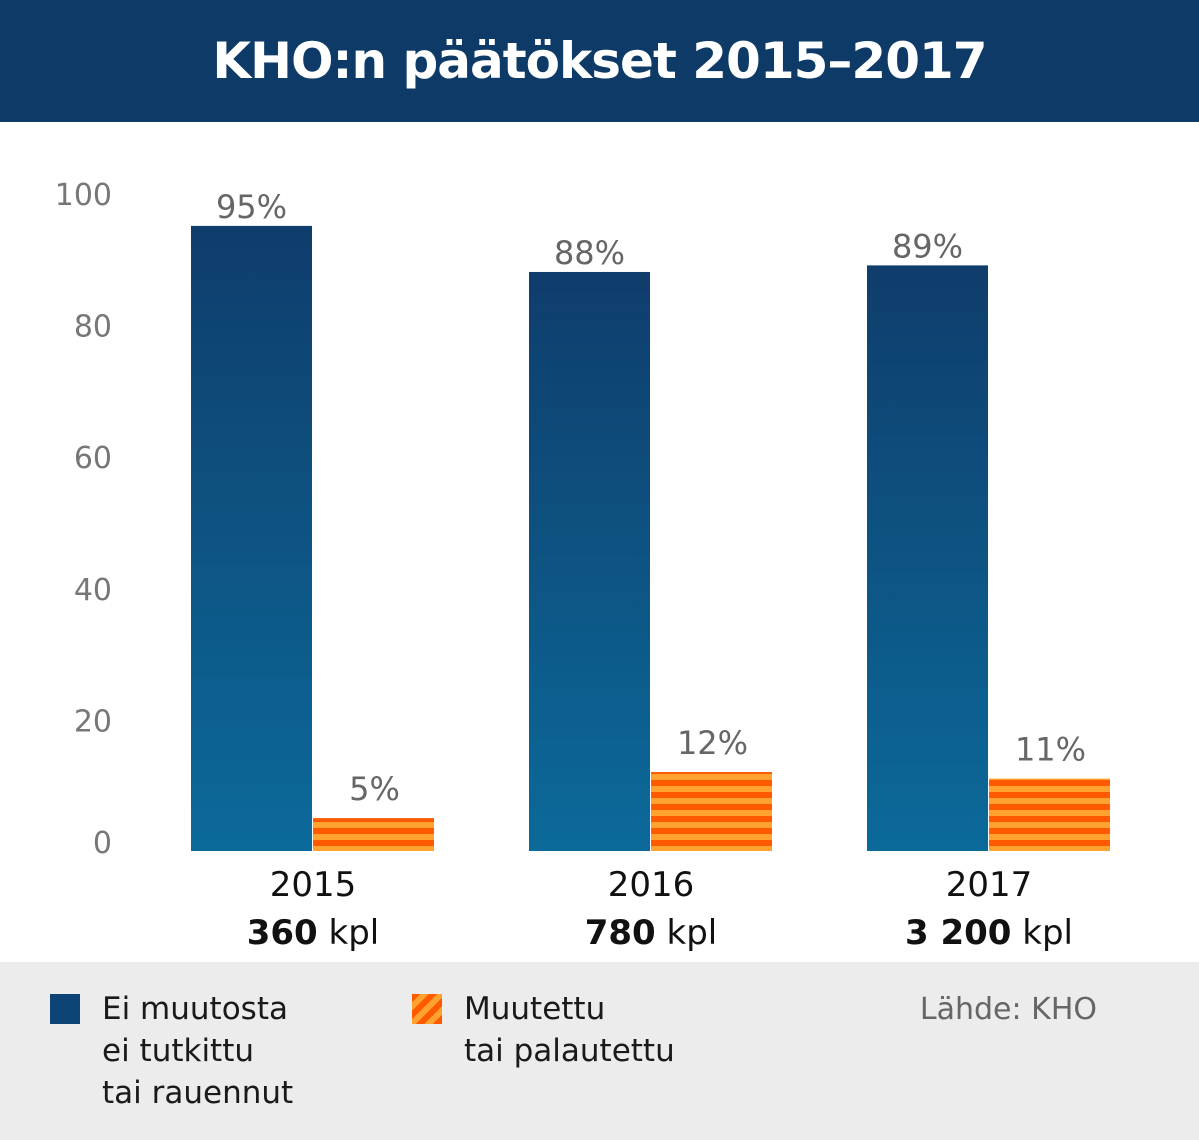  Describe the element at coordinates (1008, 1009) in the screenshot. I see `source-note: Lähde: KHO` at that location.